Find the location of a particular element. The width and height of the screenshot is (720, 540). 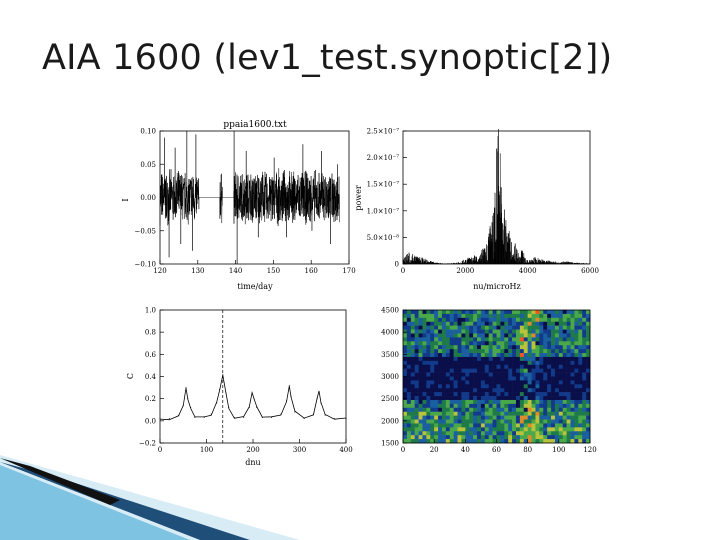

spectrum-xlabel: nu/microHz is located at coordinates (496, 286).